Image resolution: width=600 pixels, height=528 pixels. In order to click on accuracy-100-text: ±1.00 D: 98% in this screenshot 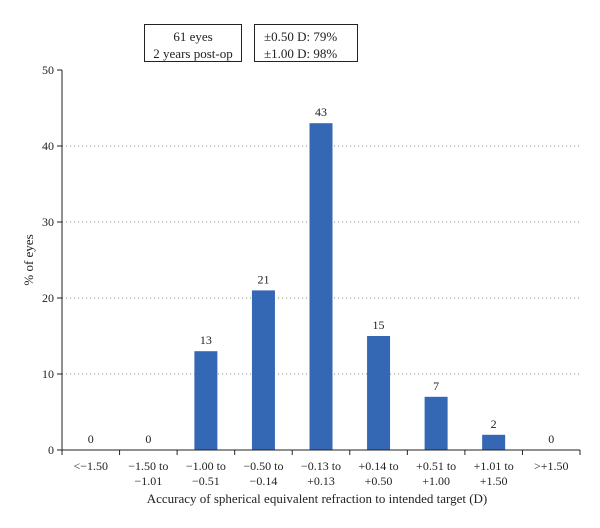, I will do `click(301, 53)`.